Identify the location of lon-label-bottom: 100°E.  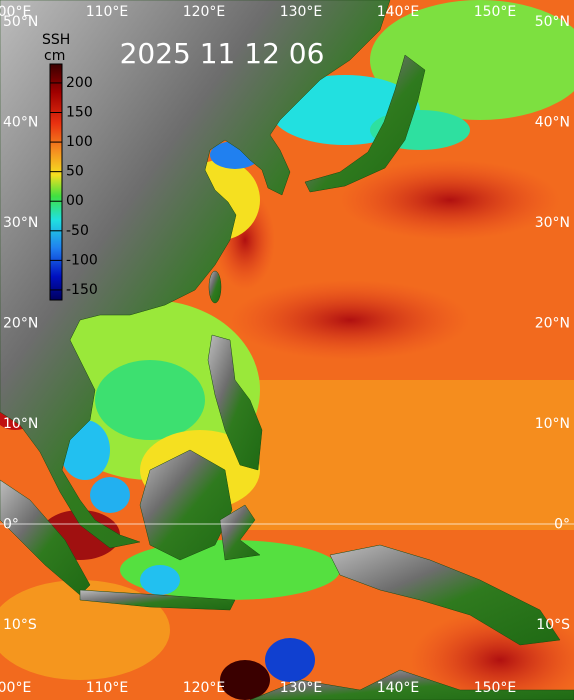
(15, 688).